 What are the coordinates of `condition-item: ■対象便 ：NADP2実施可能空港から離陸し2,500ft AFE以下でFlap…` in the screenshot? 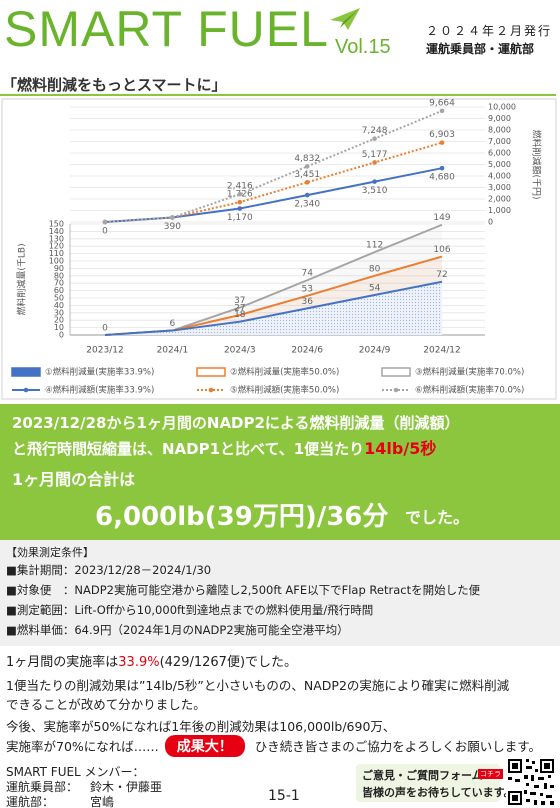 It's located at (243, 590).